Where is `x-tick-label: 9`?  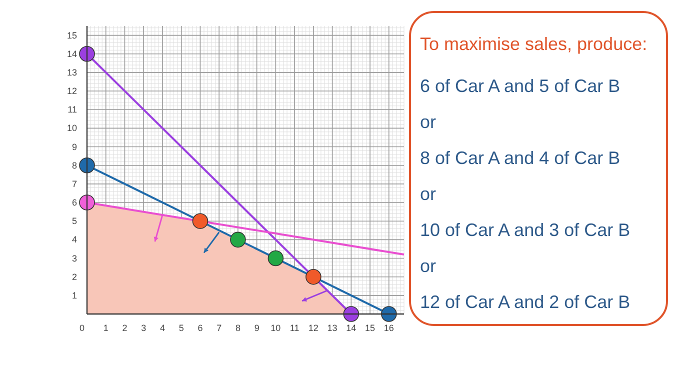
x-tick-label: 9 is located at coordinates (257, 328).